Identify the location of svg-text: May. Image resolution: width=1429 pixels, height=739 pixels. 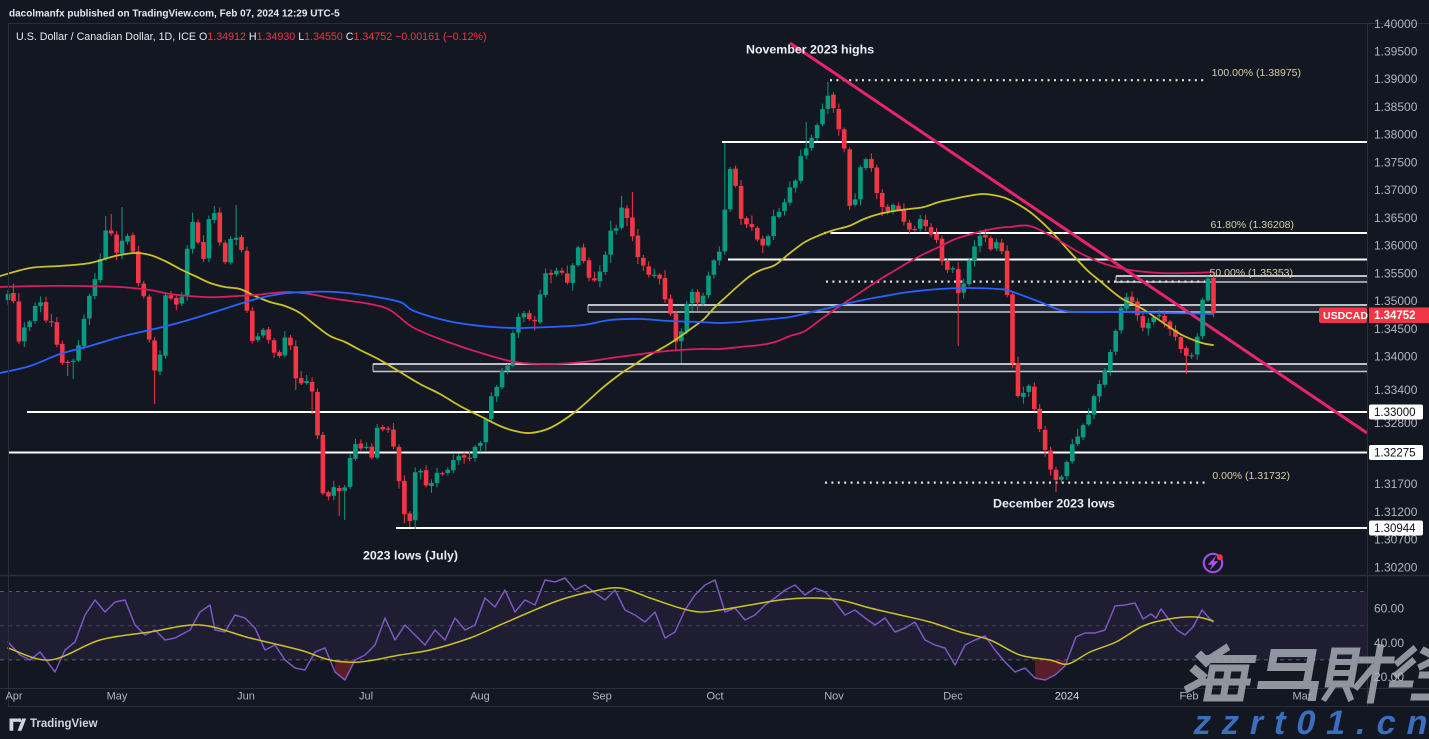
(117, 697).